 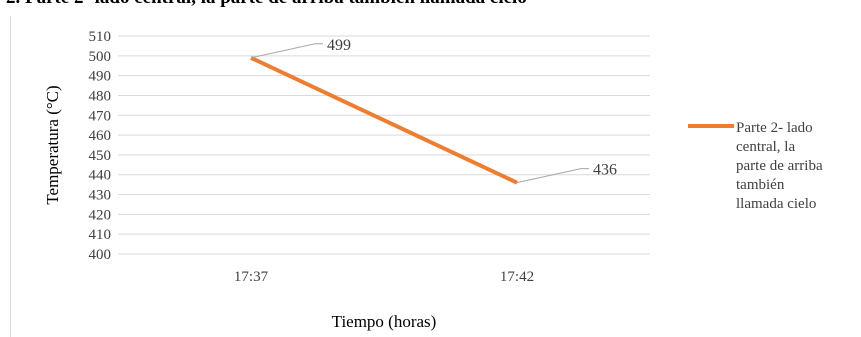 I want to click on x-axis-title: Tiempo (horas), so click(x=384, y=321).